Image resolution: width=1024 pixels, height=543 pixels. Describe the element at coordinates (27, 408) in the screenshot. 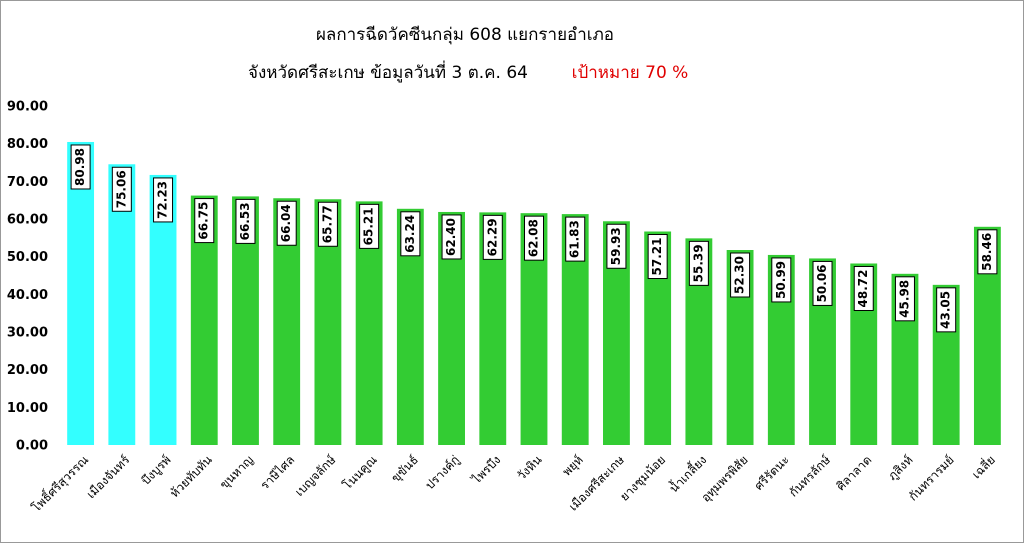

I see `y-tick-label: 10.00` at that location.